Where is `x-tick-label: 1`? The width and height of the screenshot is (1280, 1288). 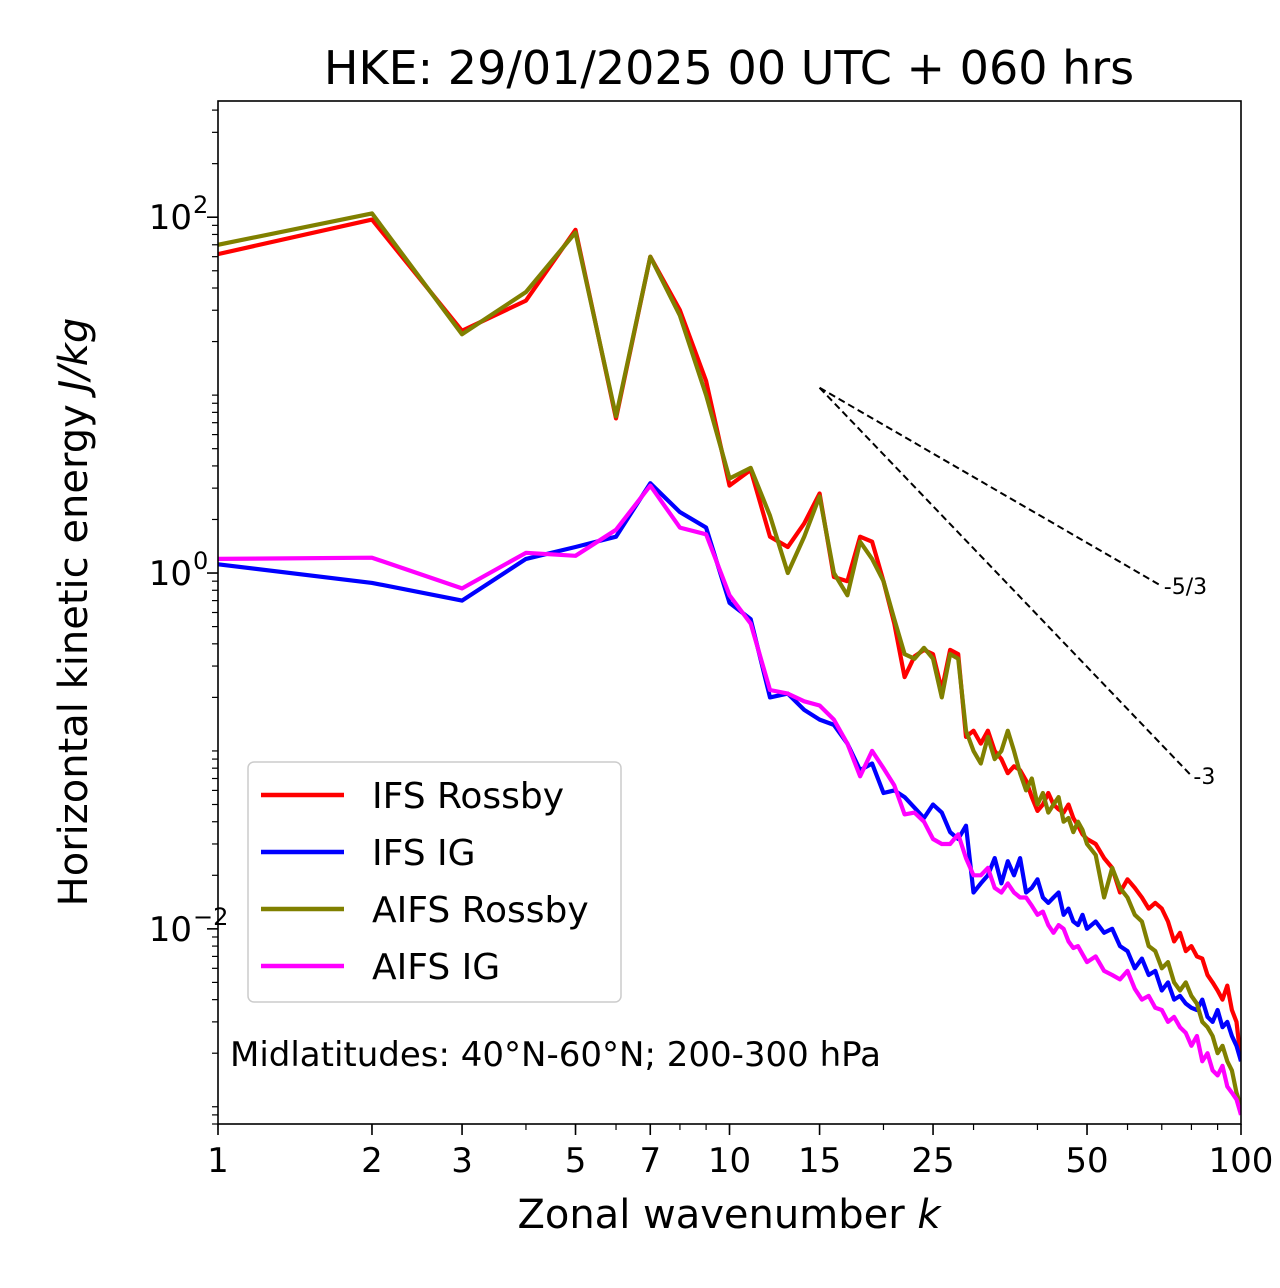
x-tick-label: 1 is located at coordinates (218, 1161).